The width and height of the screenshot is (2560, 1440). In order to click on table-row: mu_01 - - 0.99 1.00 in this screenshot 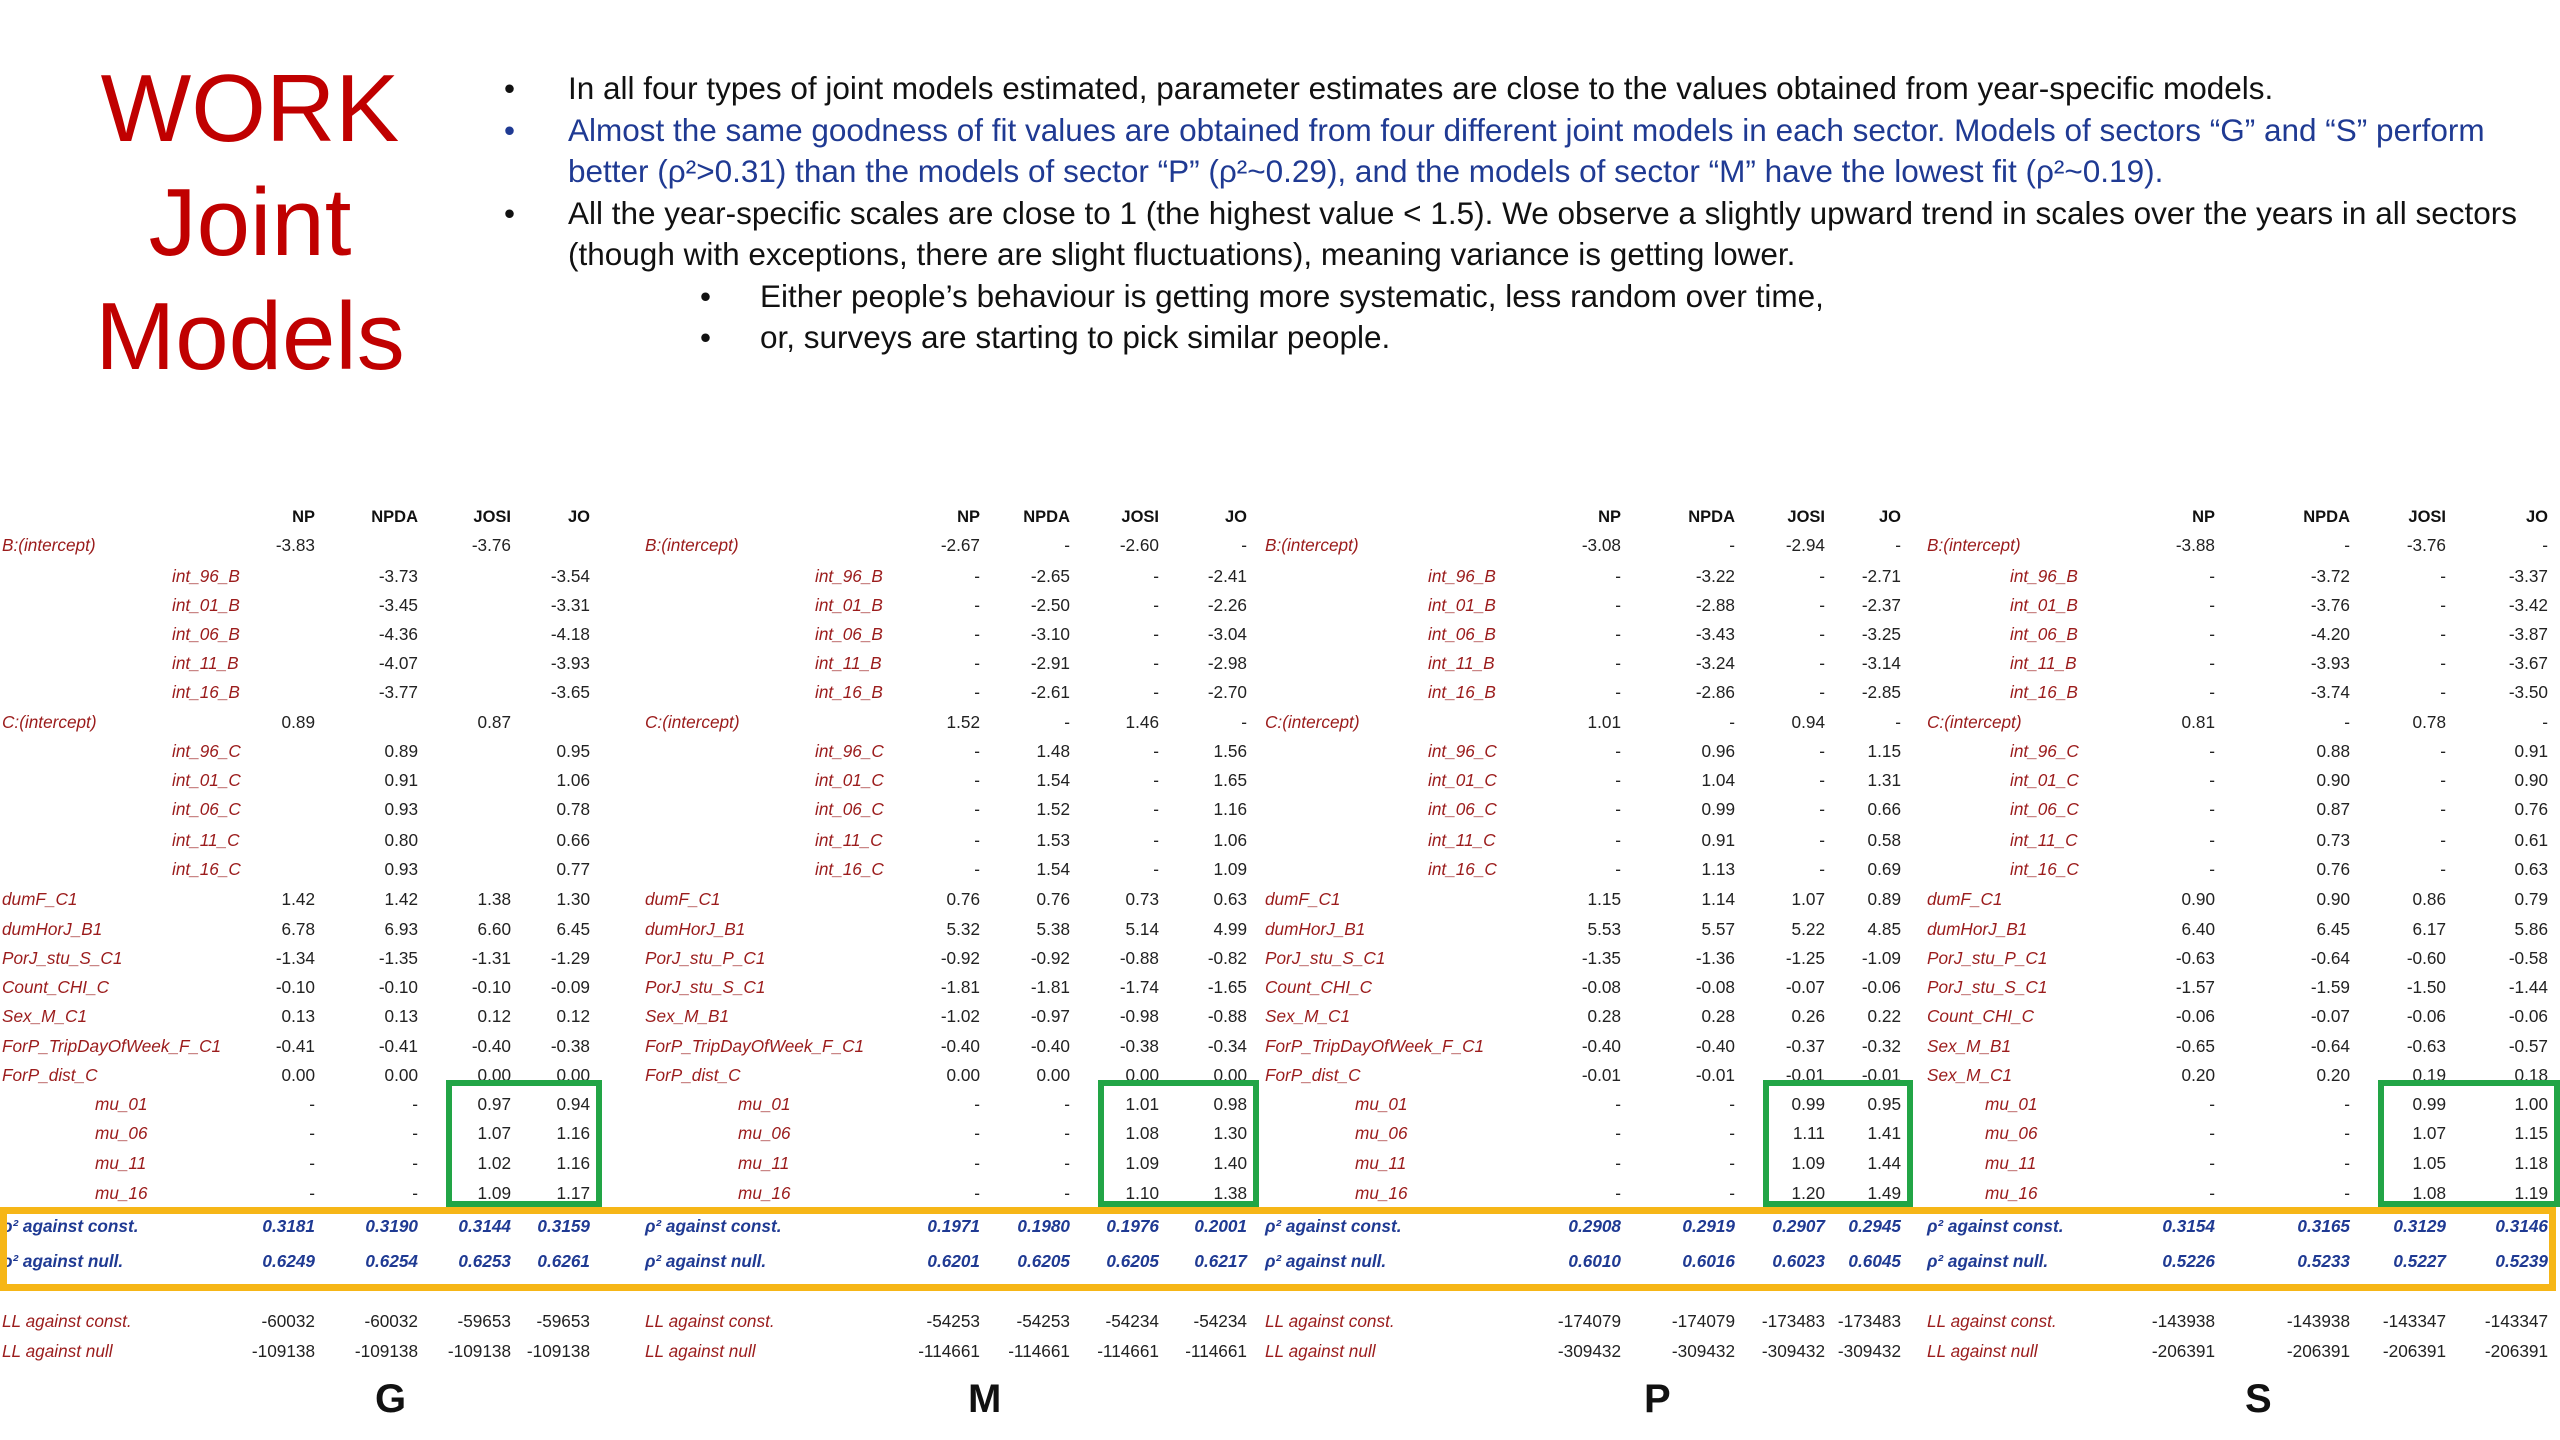, I will do `click(2240, 1104)`.